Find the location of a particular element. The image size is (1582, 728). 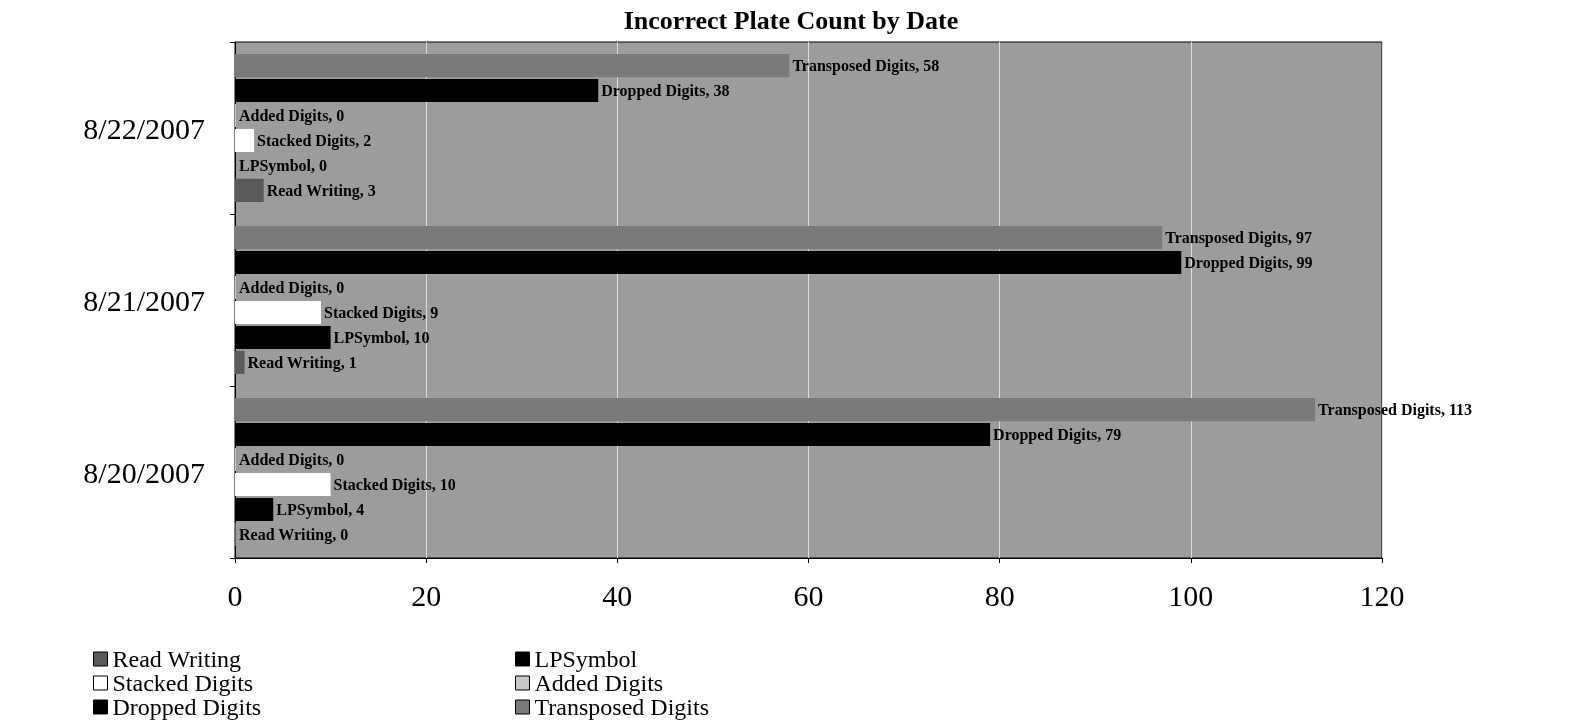

data-label: Stacked Digits, 10 is located at coordinates (394, 484).